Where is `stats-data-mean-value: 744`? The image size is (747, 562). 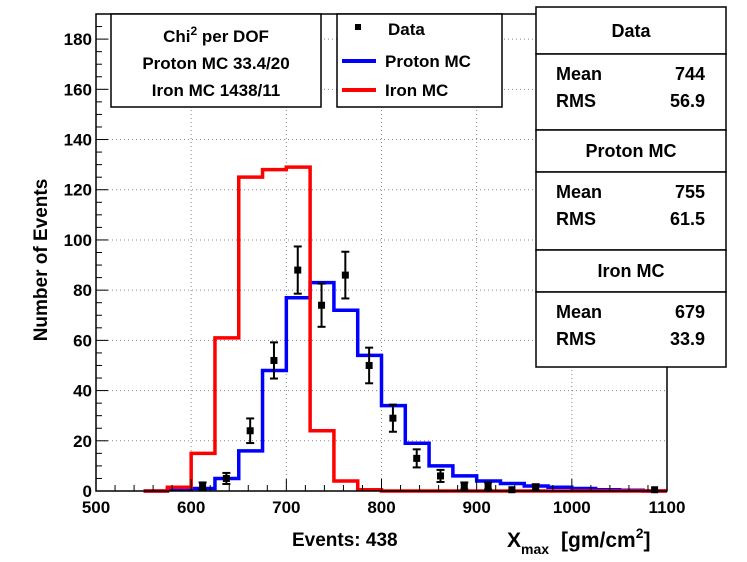
stats-data-mean-value: 744 is located at coordinates (690, 74).